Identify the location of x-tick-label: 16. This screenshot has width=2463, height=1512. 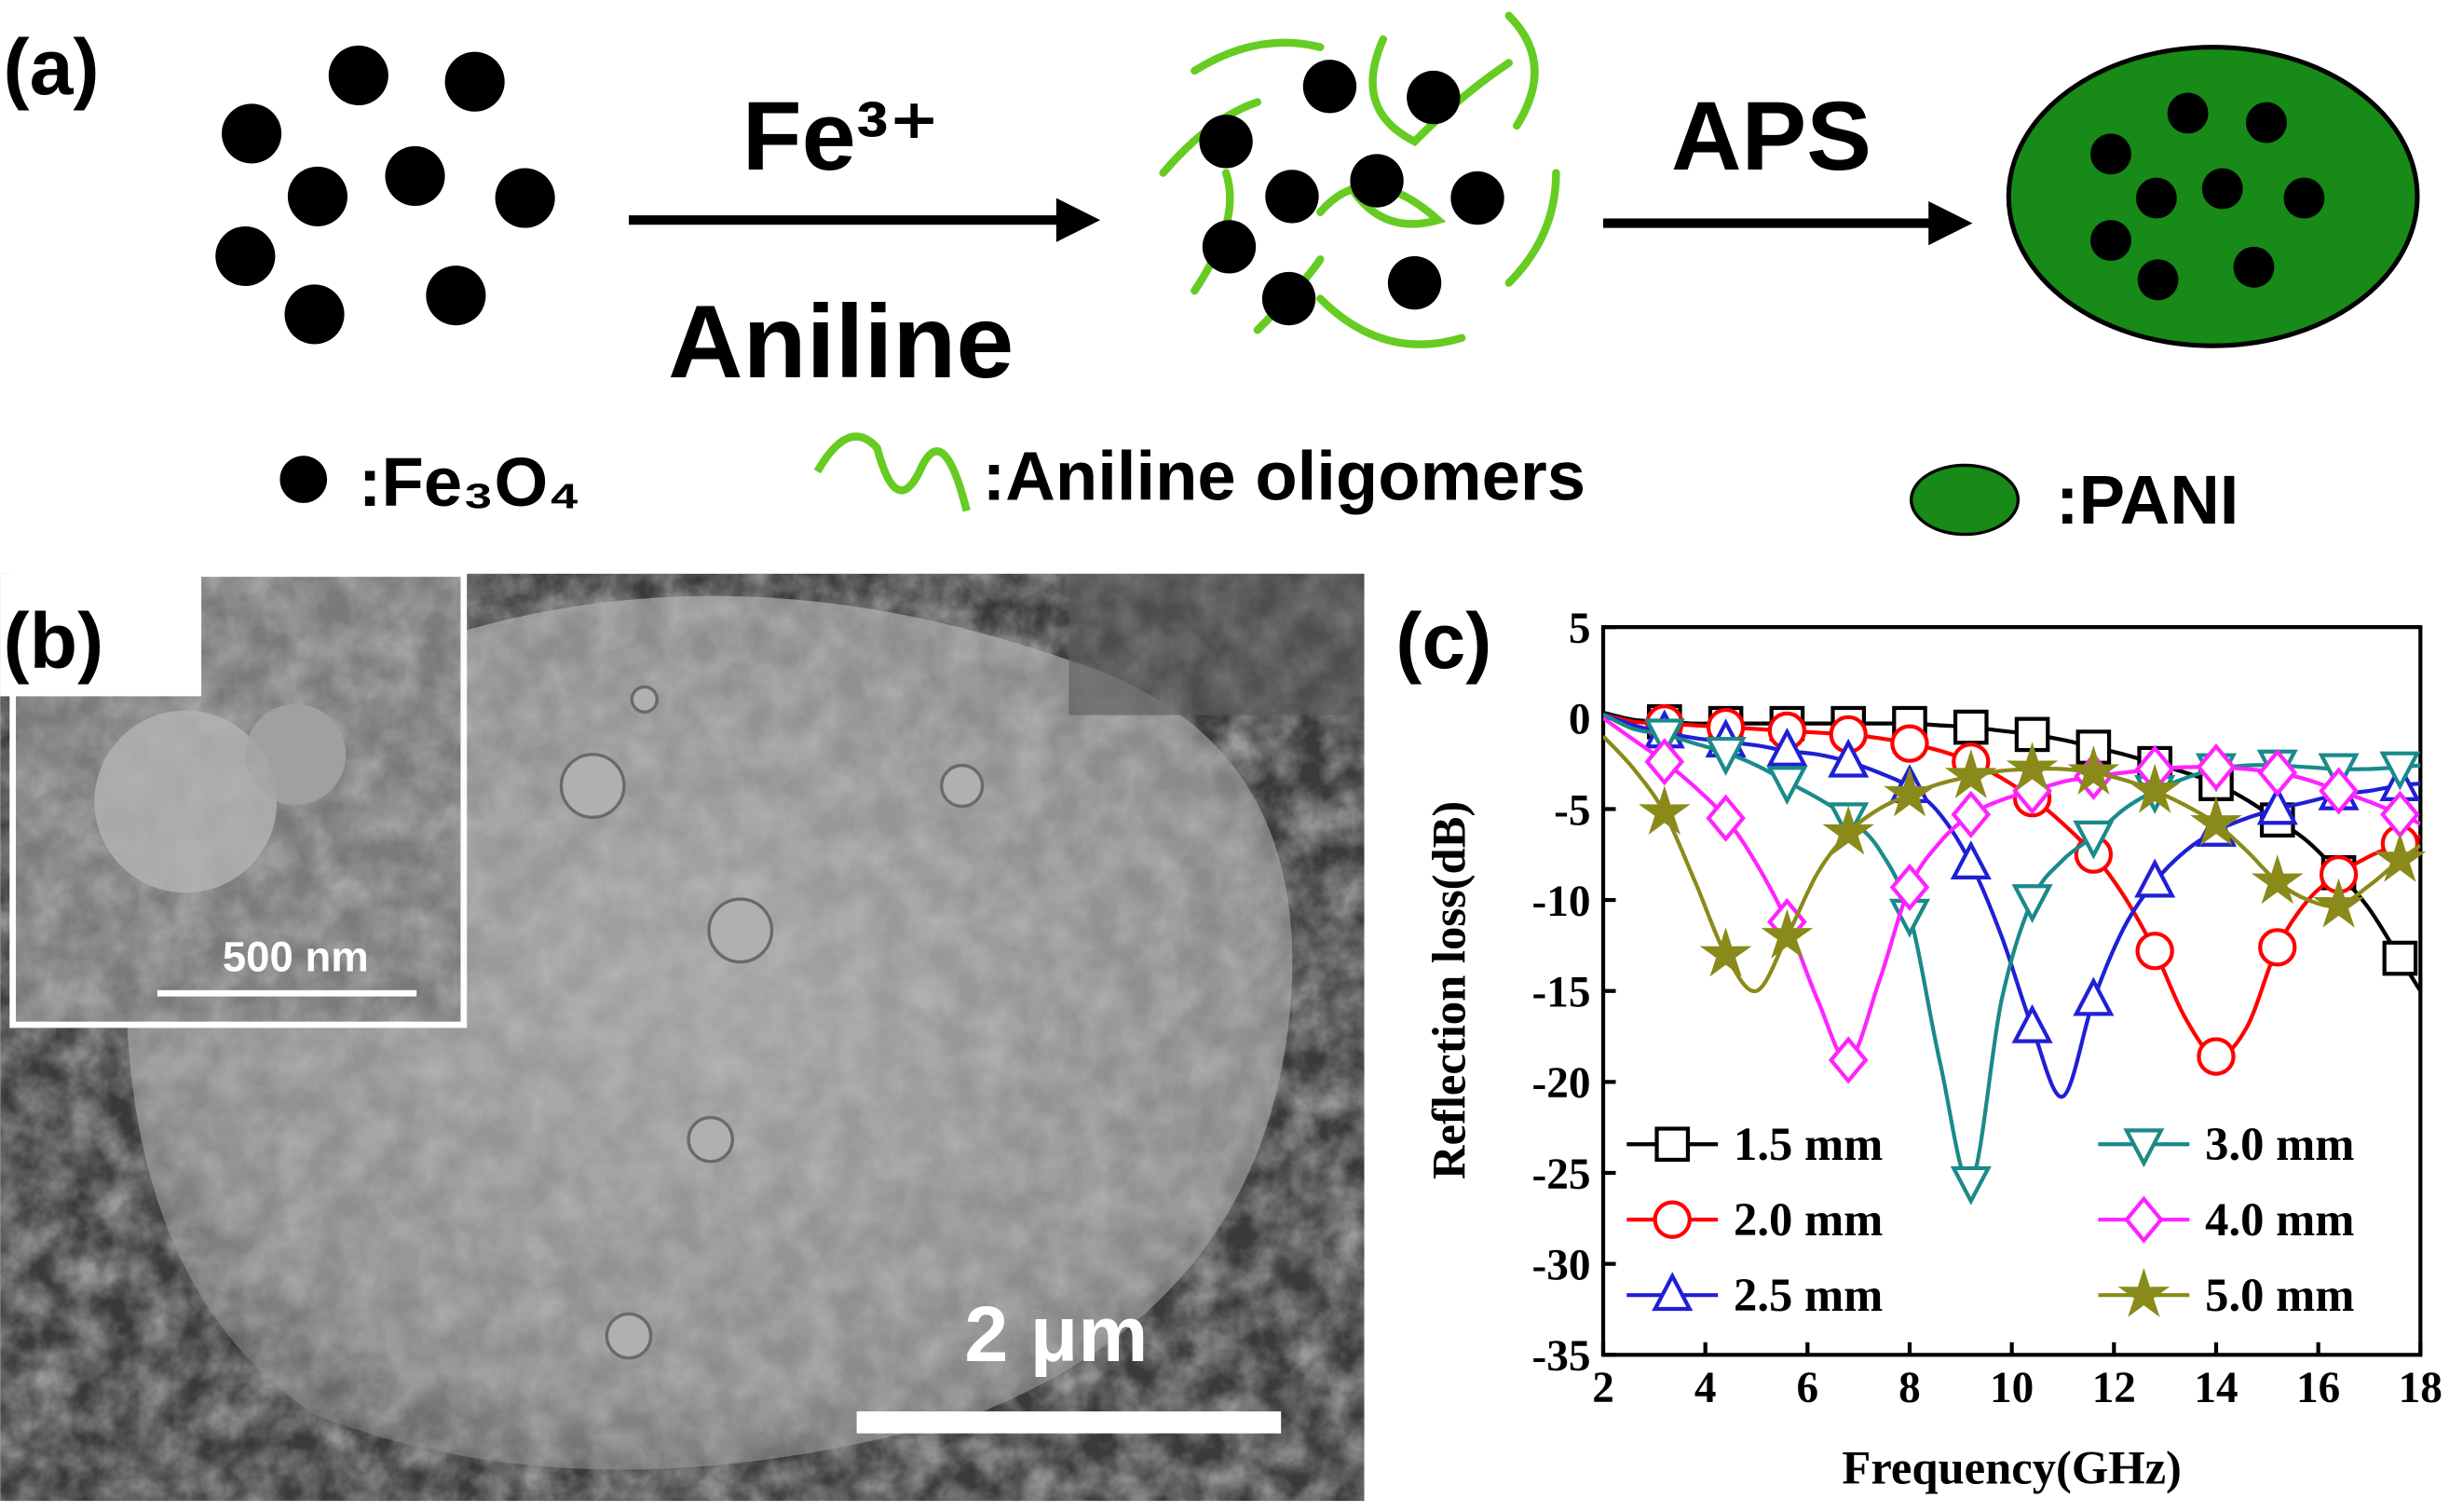
(2318, 1388).